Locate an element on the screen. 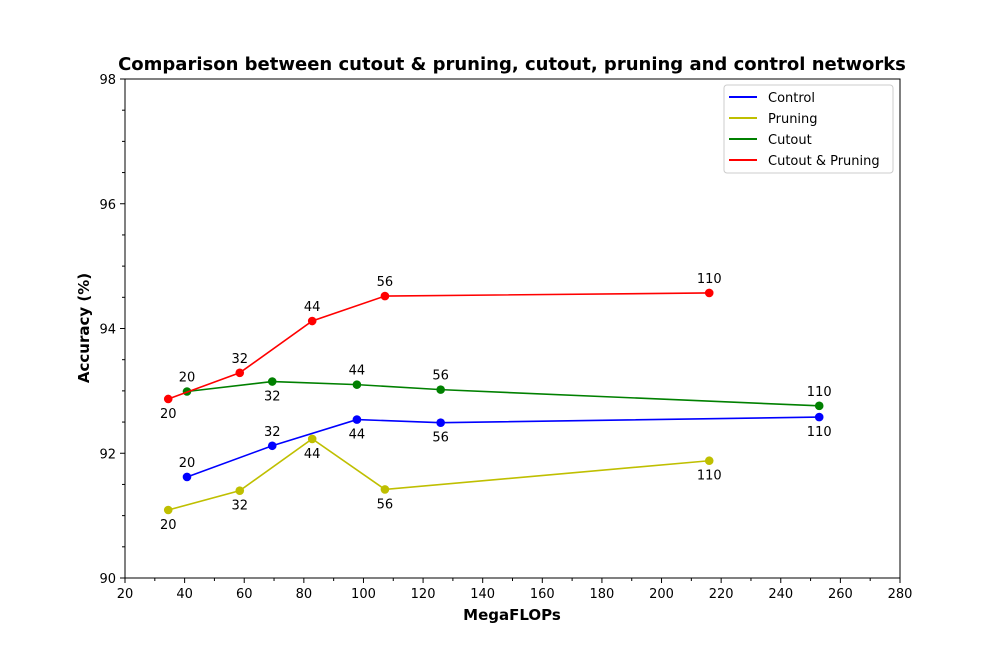  data-label-control: 110 is located at coordinates (819, 432).